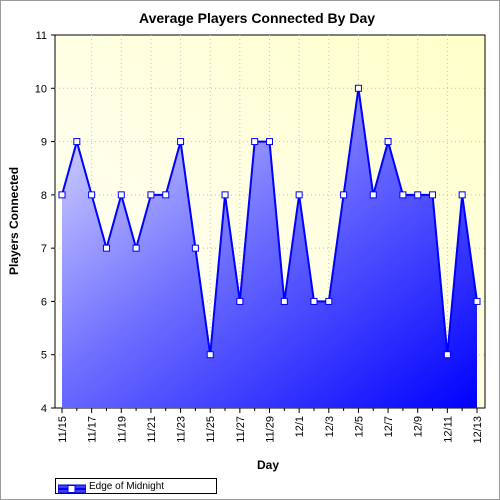  Describe the element at coordinates (44, 143) in the screenshot. I see `y-tick-label: 9` at that location.